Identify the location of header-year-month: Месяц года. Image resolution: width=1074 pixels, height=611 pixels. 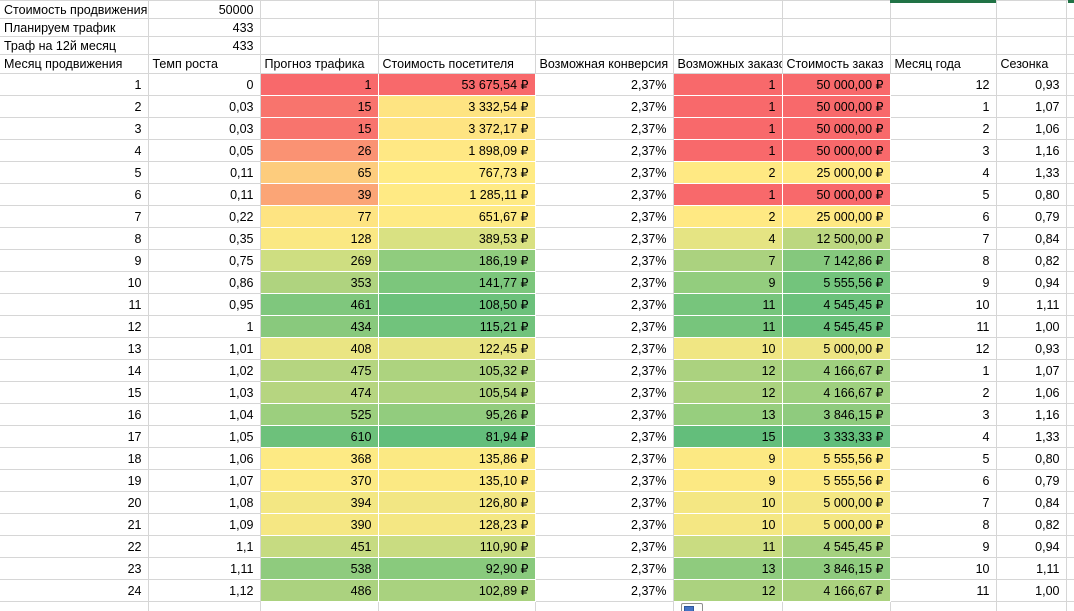
(943, 64).